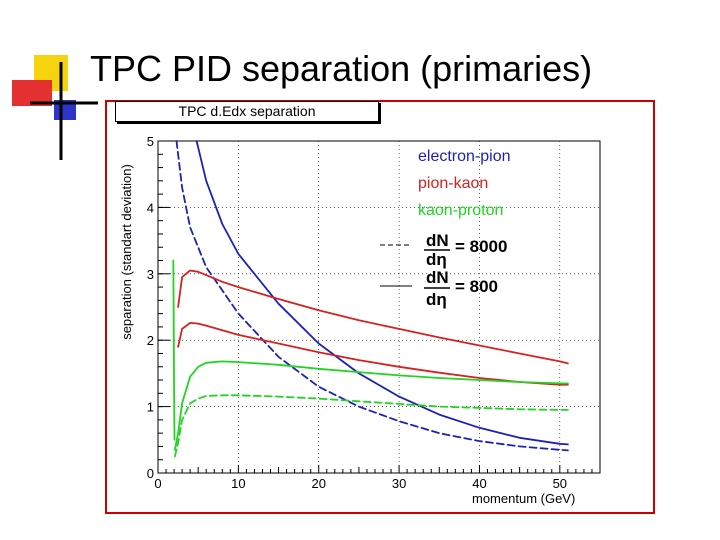 The height and width of the screenshot is (540, 720). Describe the element at coordinates (436, 299) in the screenshot. I see `legend-solid-denominator: dη` at that location.